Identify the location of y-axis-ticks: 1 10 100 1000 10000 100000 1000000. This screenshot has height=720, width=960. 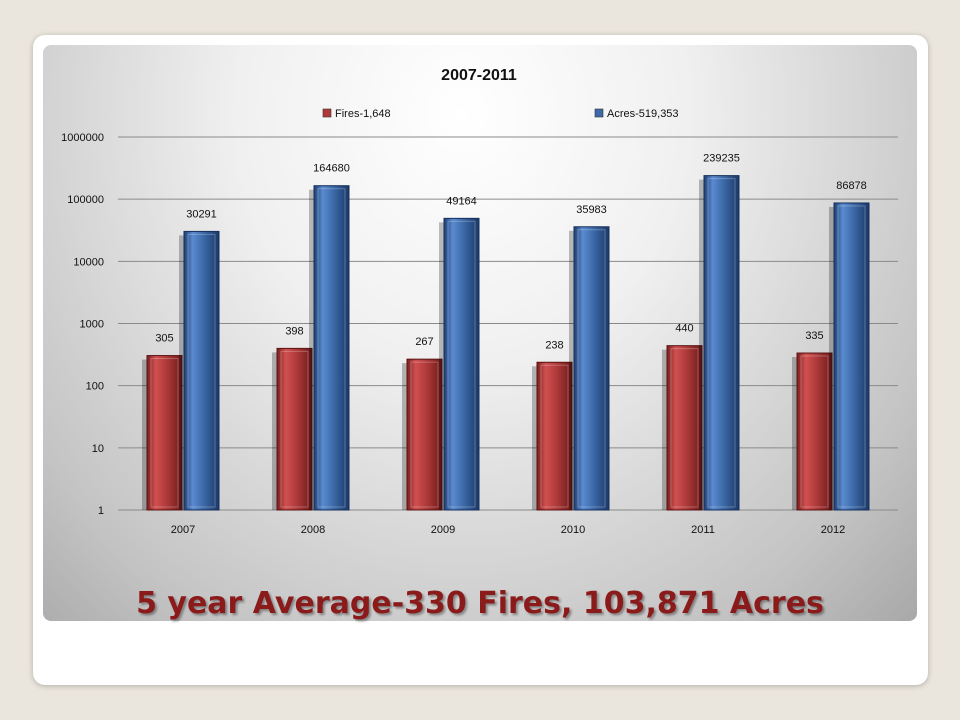
(82, 324).